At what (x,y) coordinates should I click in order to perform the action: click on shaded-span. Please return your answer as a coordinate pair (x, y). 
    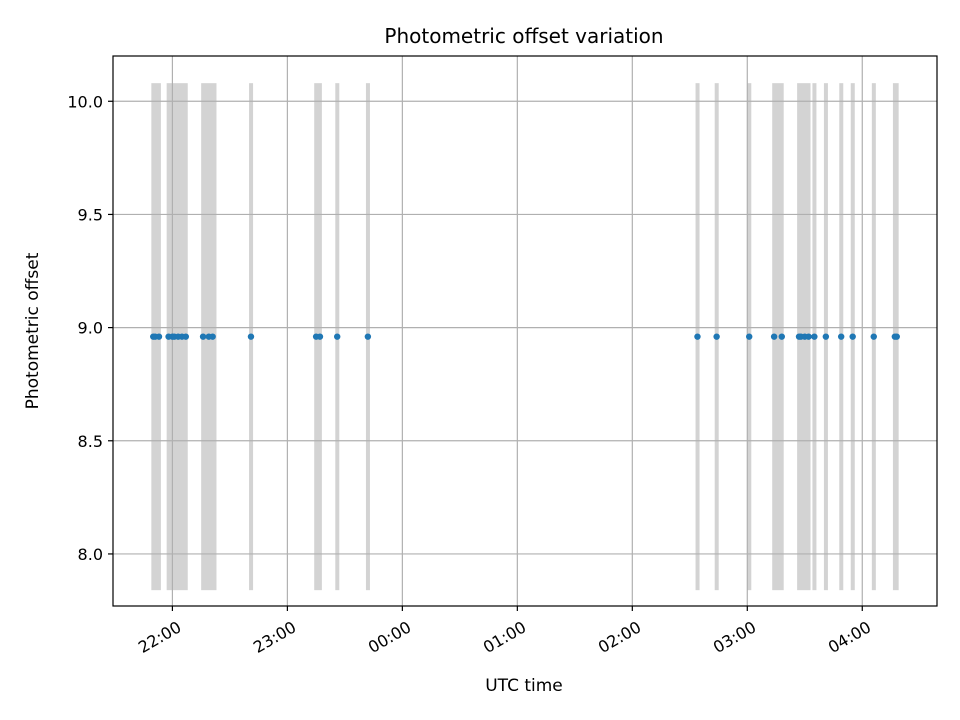
    Looking at the image, I should click on (778, 337).